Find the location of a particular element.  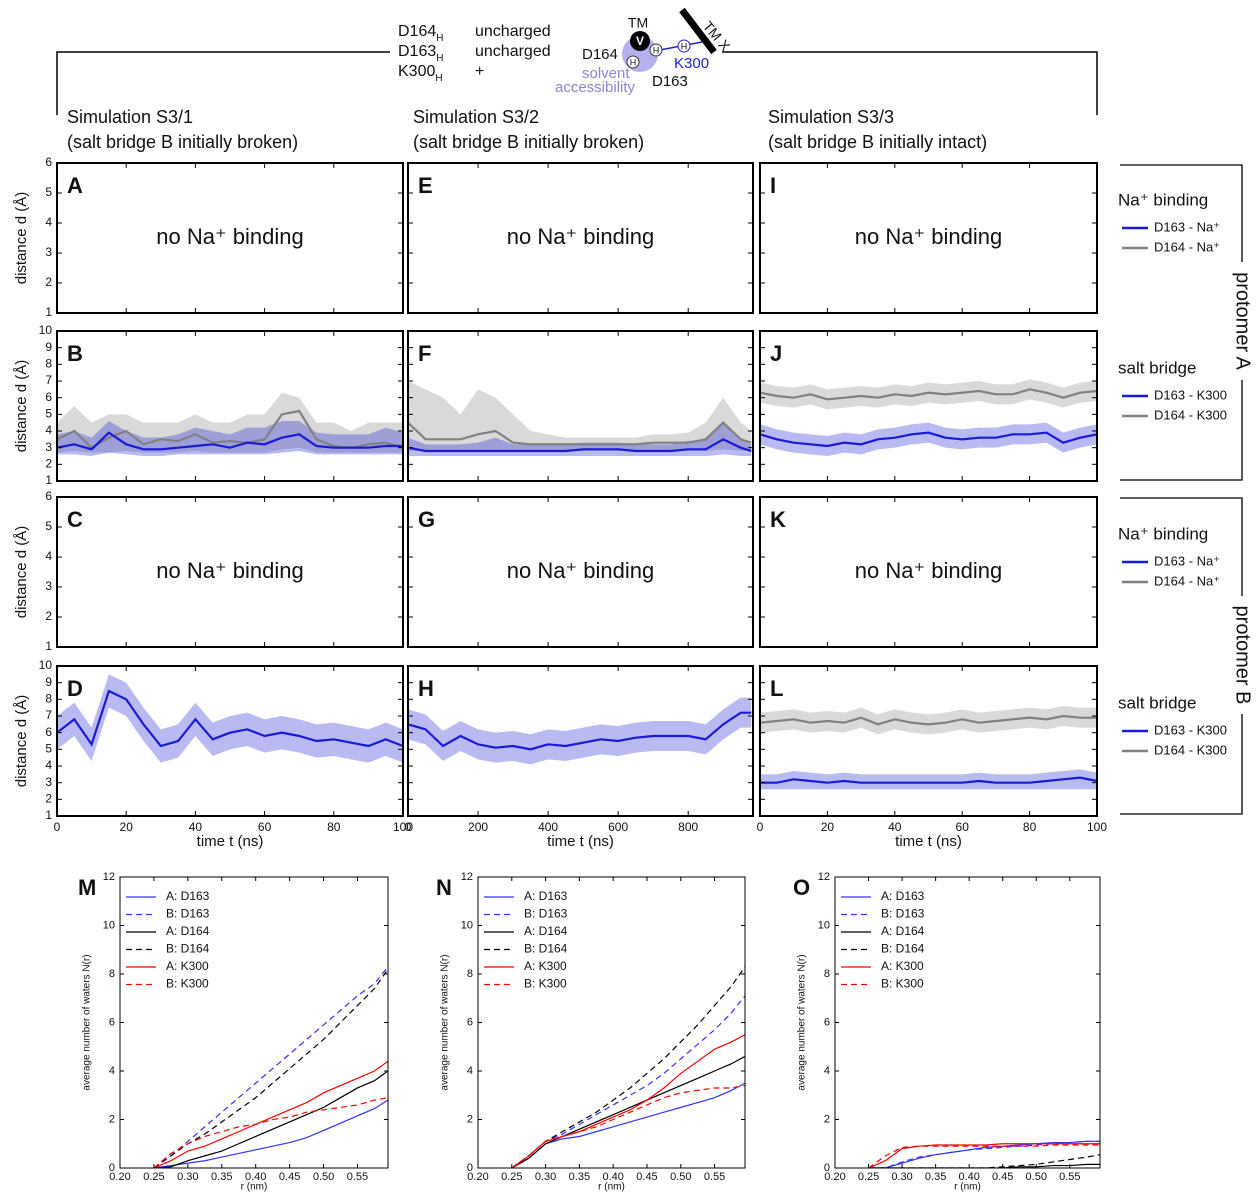

y-tick-label: 8 is located at coordinates (48, 364).